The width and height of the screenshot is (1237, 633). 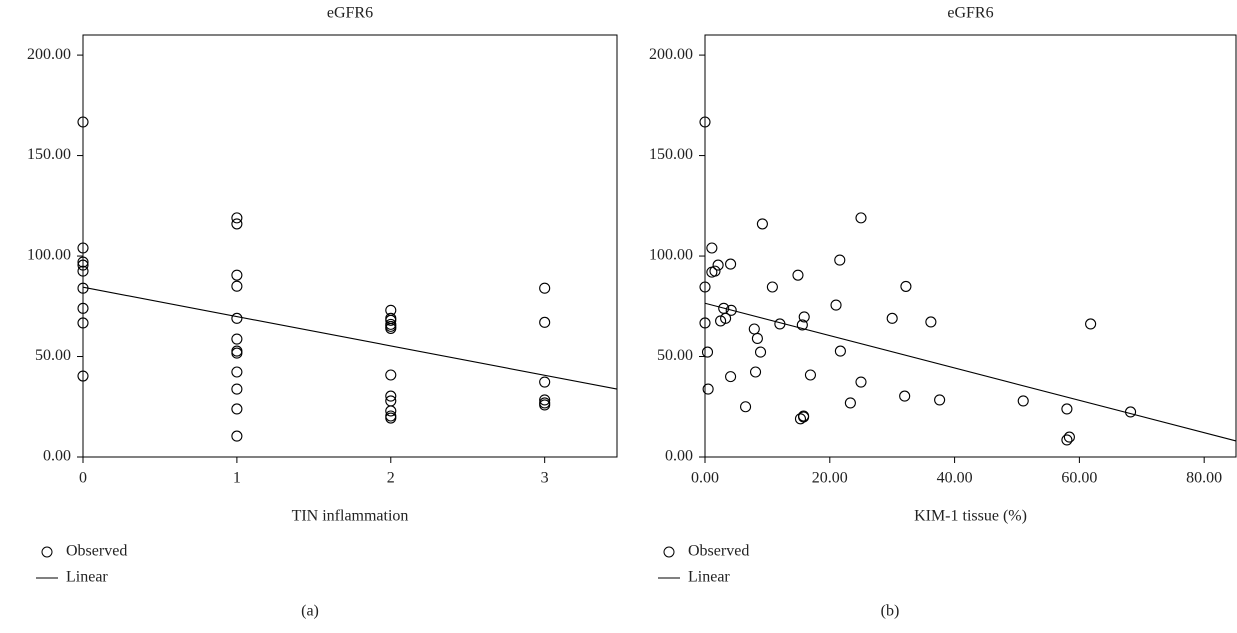 I want to click on x-tick-label: 60.00, so click(x=1079, y=478).